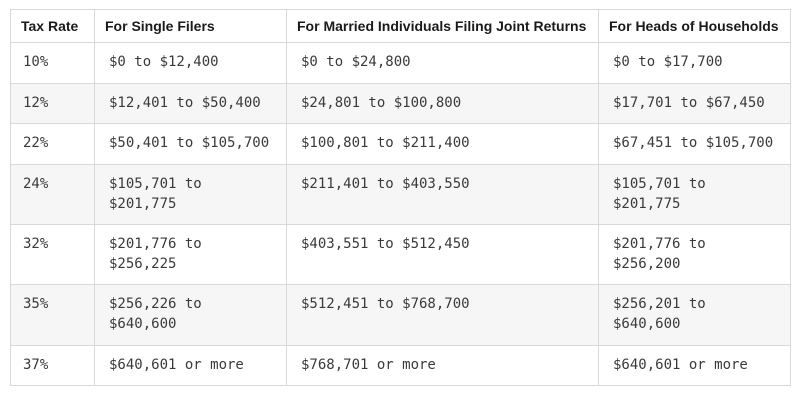 This screenshot has height=412, width=800. What do you see at coordinates (52, 365) in the screenshot?
I see `cell-tax-rate: 37%` at bounding box center [52, 365].